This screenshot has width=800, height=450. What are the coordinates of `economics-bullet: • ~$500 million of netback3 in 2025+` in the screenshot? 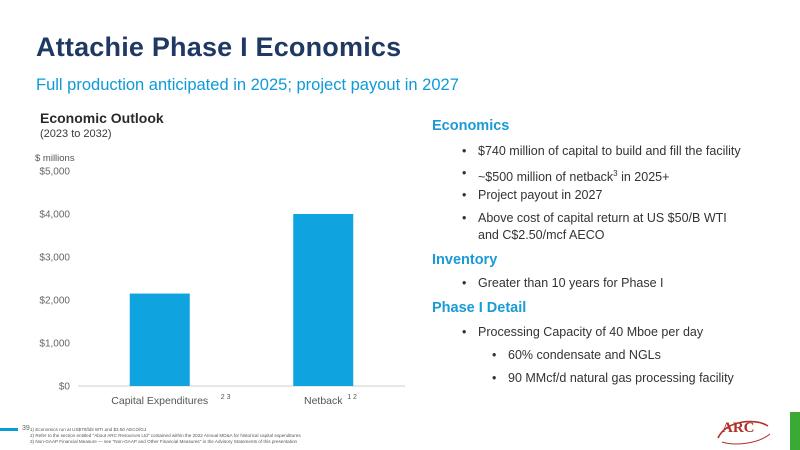 It's located at (566, 175).